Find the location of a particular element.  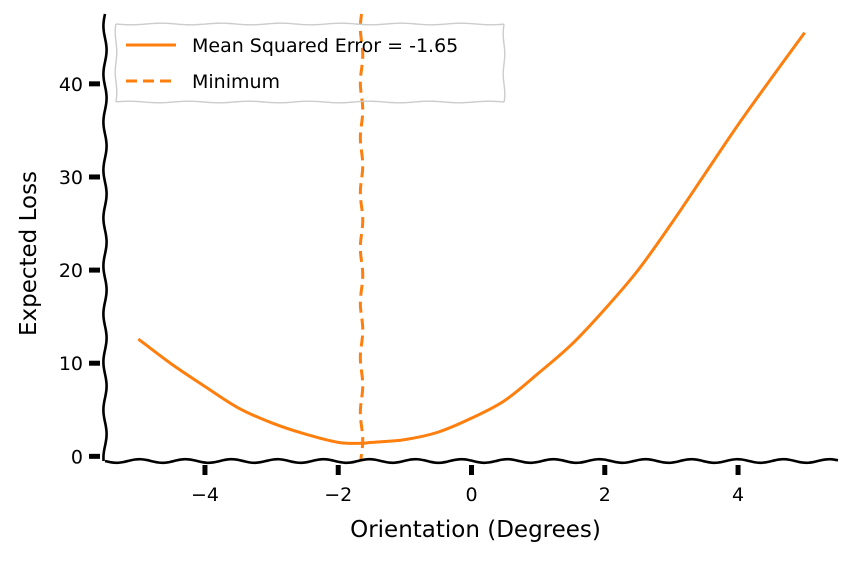

minimum-line is located at coordinates (361, 237).